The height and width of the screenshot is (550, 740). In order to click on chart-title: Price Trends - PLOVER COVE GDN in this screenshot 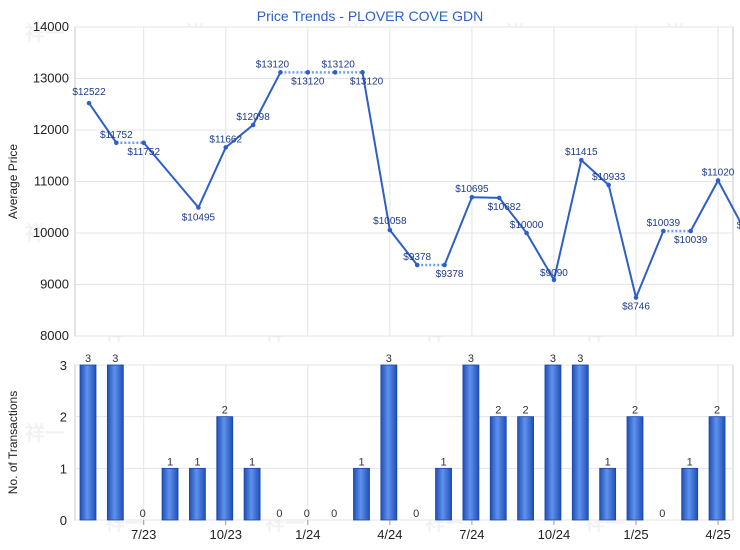, I will do `click(370, 16)`.